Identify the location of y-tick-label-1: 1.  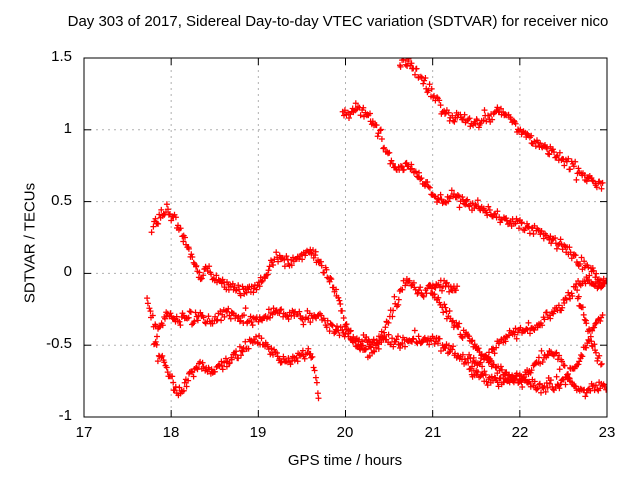
(67, 128).